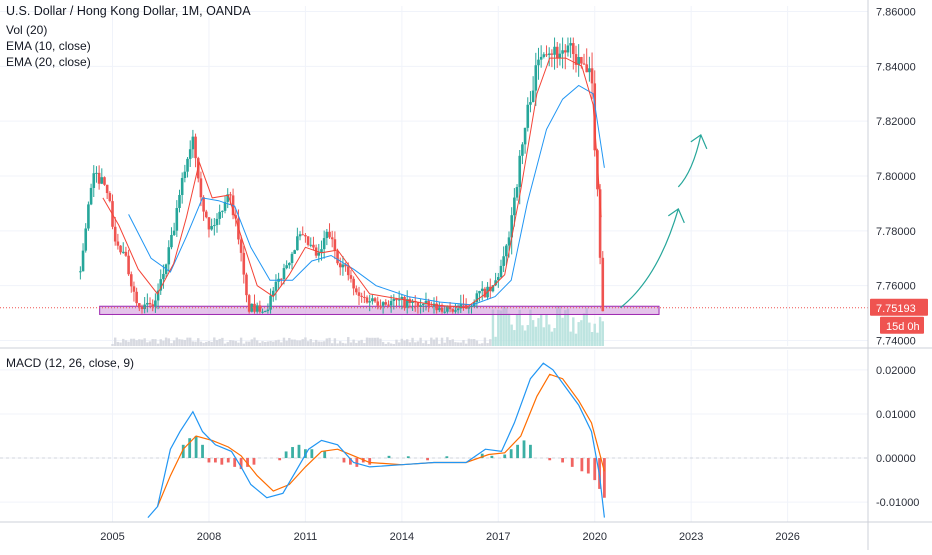 This screenshot has width=932, height=555. What do you see at coordinates (48, 62) in the screenshot?
I see `legend-ema20: EMA (20, close)` at bounding box center [48, 62].